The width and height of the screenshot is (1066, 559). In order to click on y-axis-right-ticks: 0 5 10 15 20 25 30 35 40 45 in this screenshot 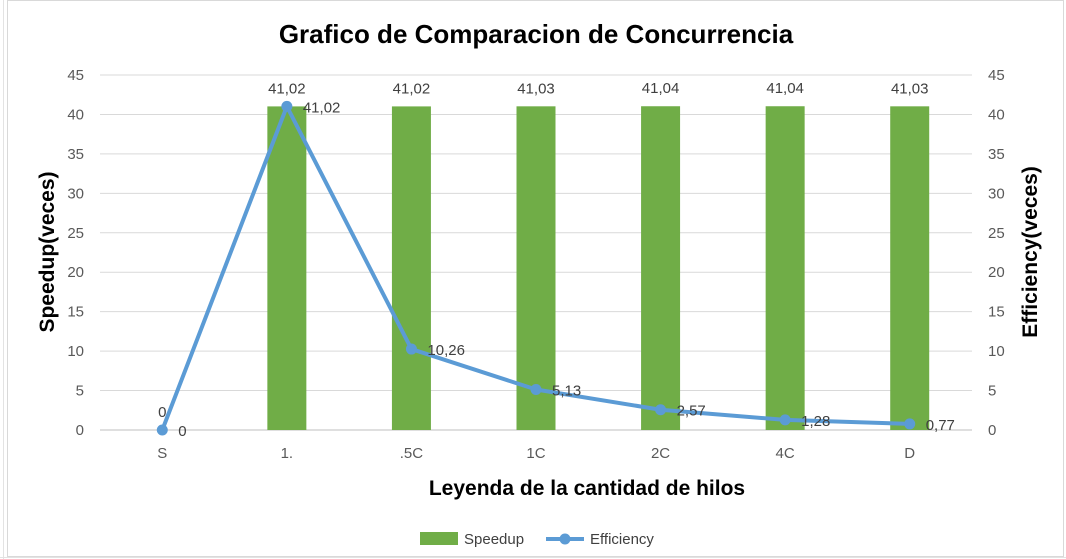, I will do `click(996, 253)`.